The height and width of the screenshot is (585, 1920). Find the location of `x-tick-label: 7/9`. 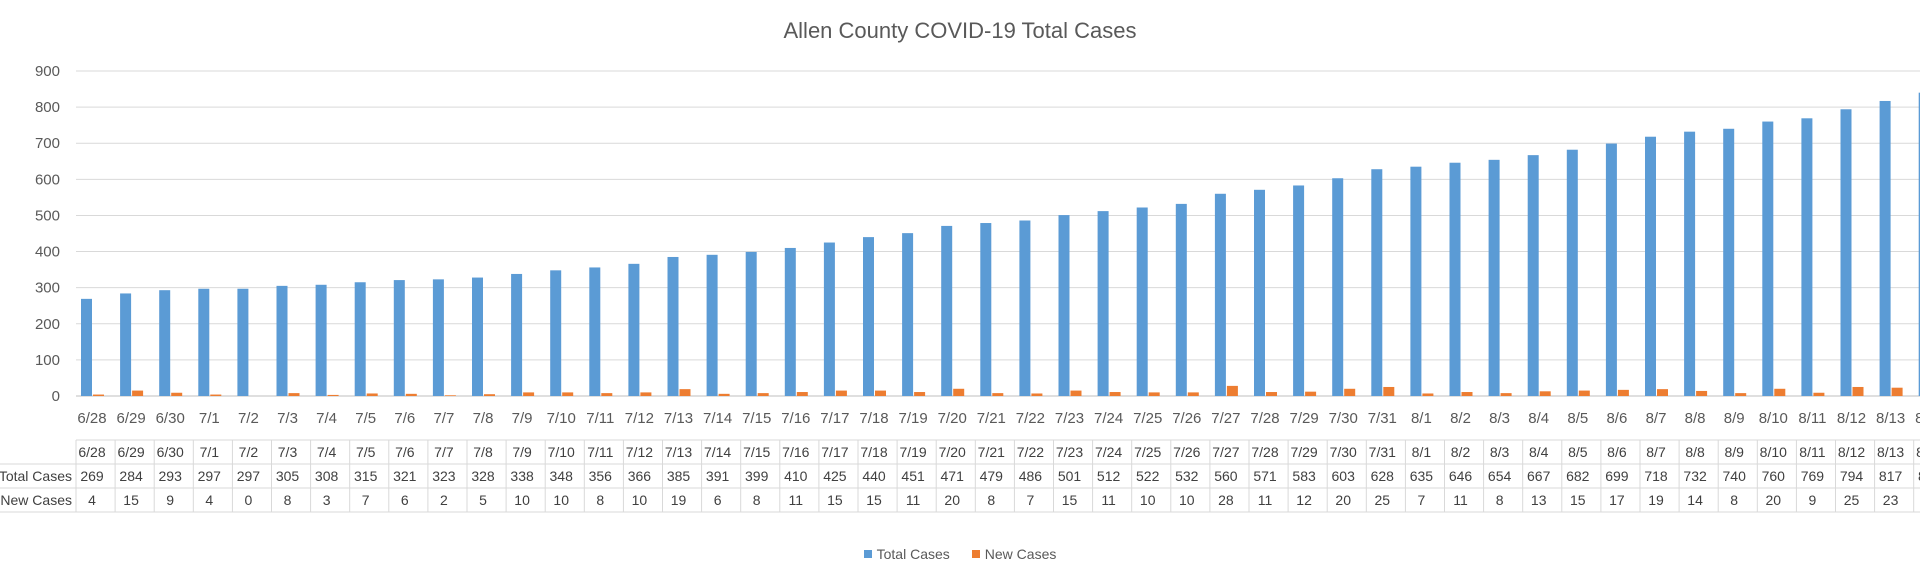

x-tick-label: 7/9 is located at coordinates (522, 418).